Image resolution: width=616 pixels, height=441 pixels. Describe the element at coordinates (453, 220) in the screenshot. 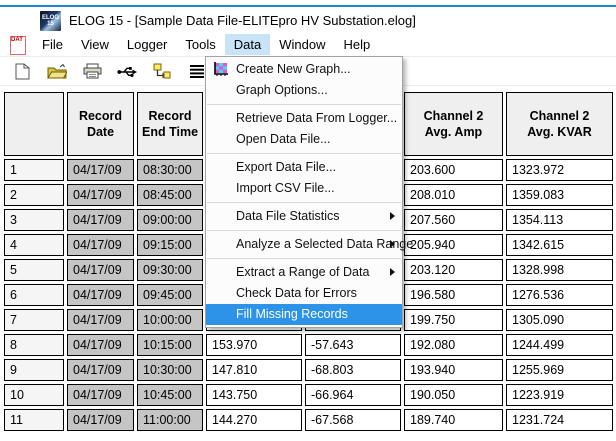

I see `value-cell: 207.560` at that location.